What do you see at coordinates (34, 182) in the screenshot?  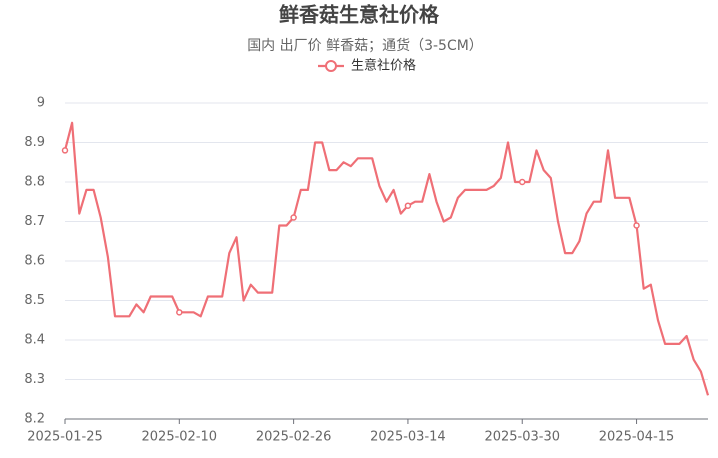 I see `y-tick-label: 8.8` at bounding box center [34, 182].